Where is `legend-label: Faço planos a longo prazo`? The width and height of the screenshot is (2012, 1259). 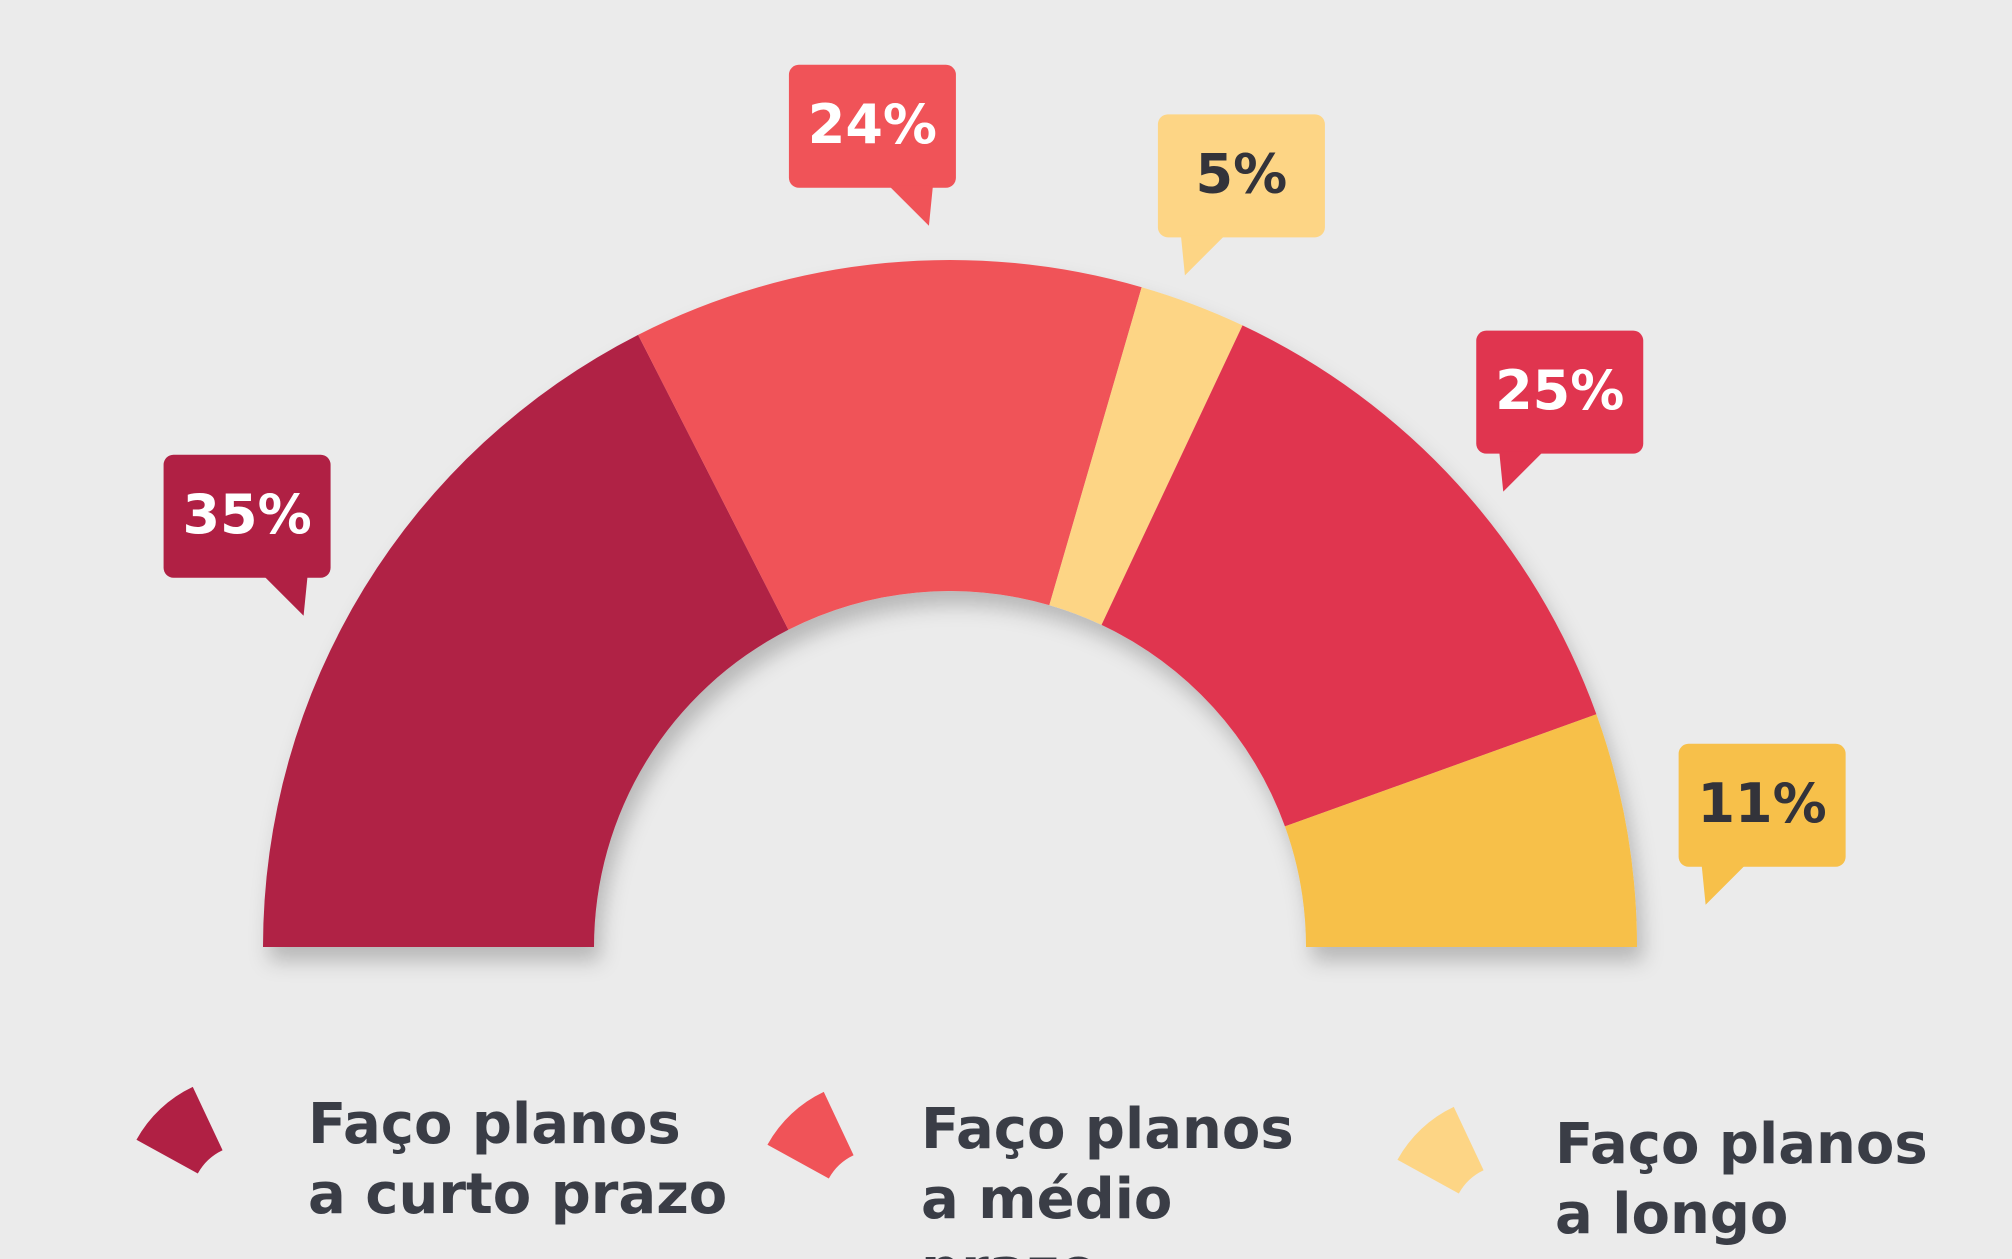
legend-label: Faço planos a longo prazo is located at coordinates (1741, 1185).